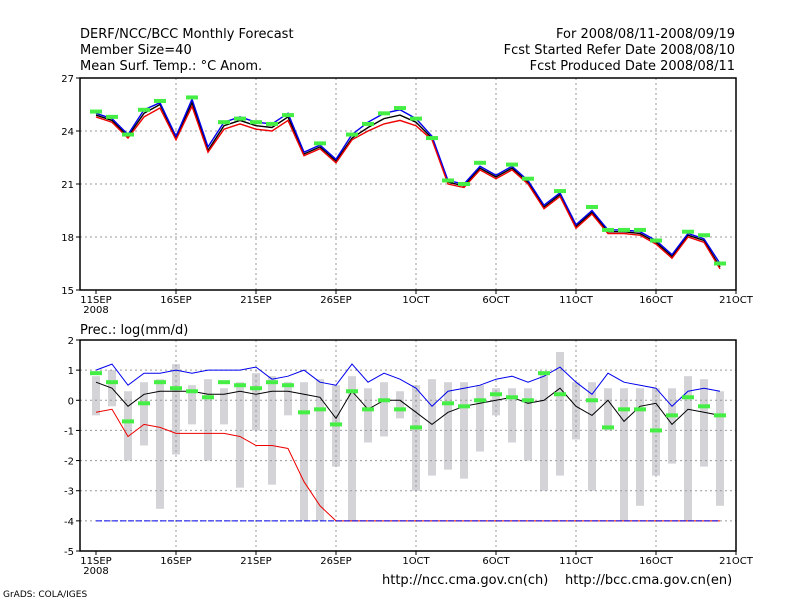 This screenshot has width=800, height=600. Describe the element at coordinates (645, 34) in the screenshot. I see `header-period: For 2008/08/11-2008/09/19` at that location.